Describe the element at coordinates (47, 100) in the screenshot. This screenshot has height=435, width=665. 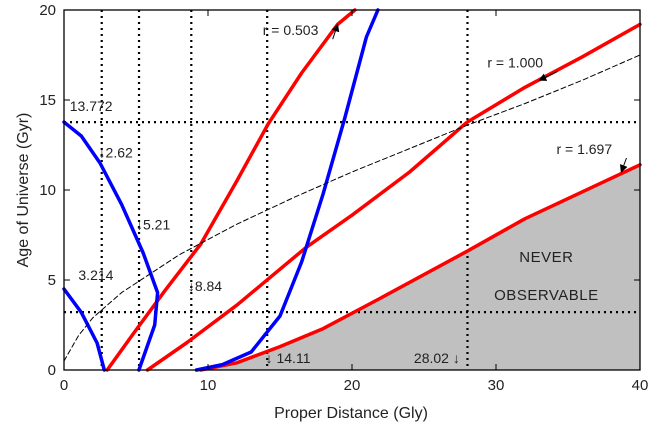
I see `y-tick-label: 15` at that location.